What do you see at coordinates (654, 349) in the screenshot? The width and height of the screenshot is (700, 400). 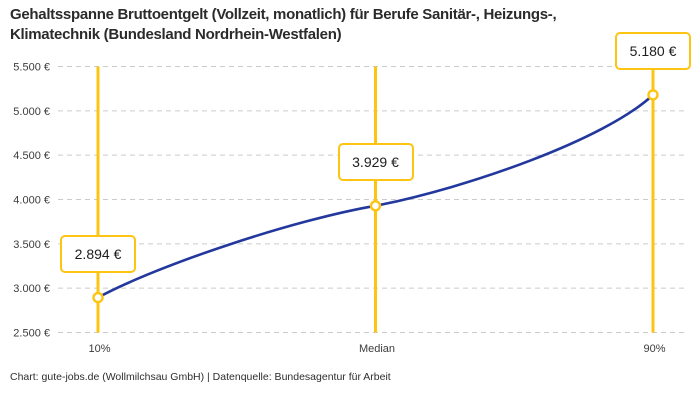 I see `x-axis-tick-label: 90%` at bounding box center [654, 349].